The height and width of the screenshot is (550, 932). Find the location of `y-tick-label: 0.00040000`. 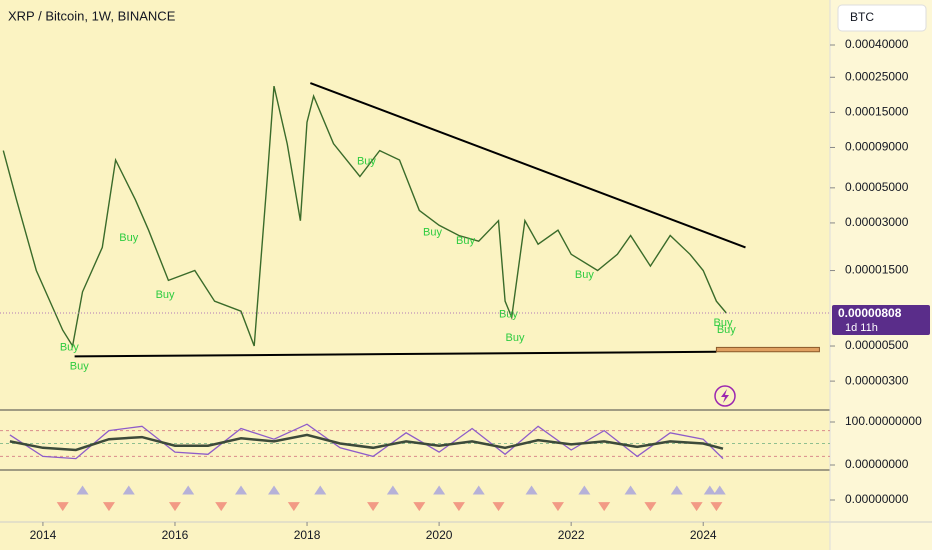

y-tick-label: 0.00040000 is located at coordinates (877, 44).